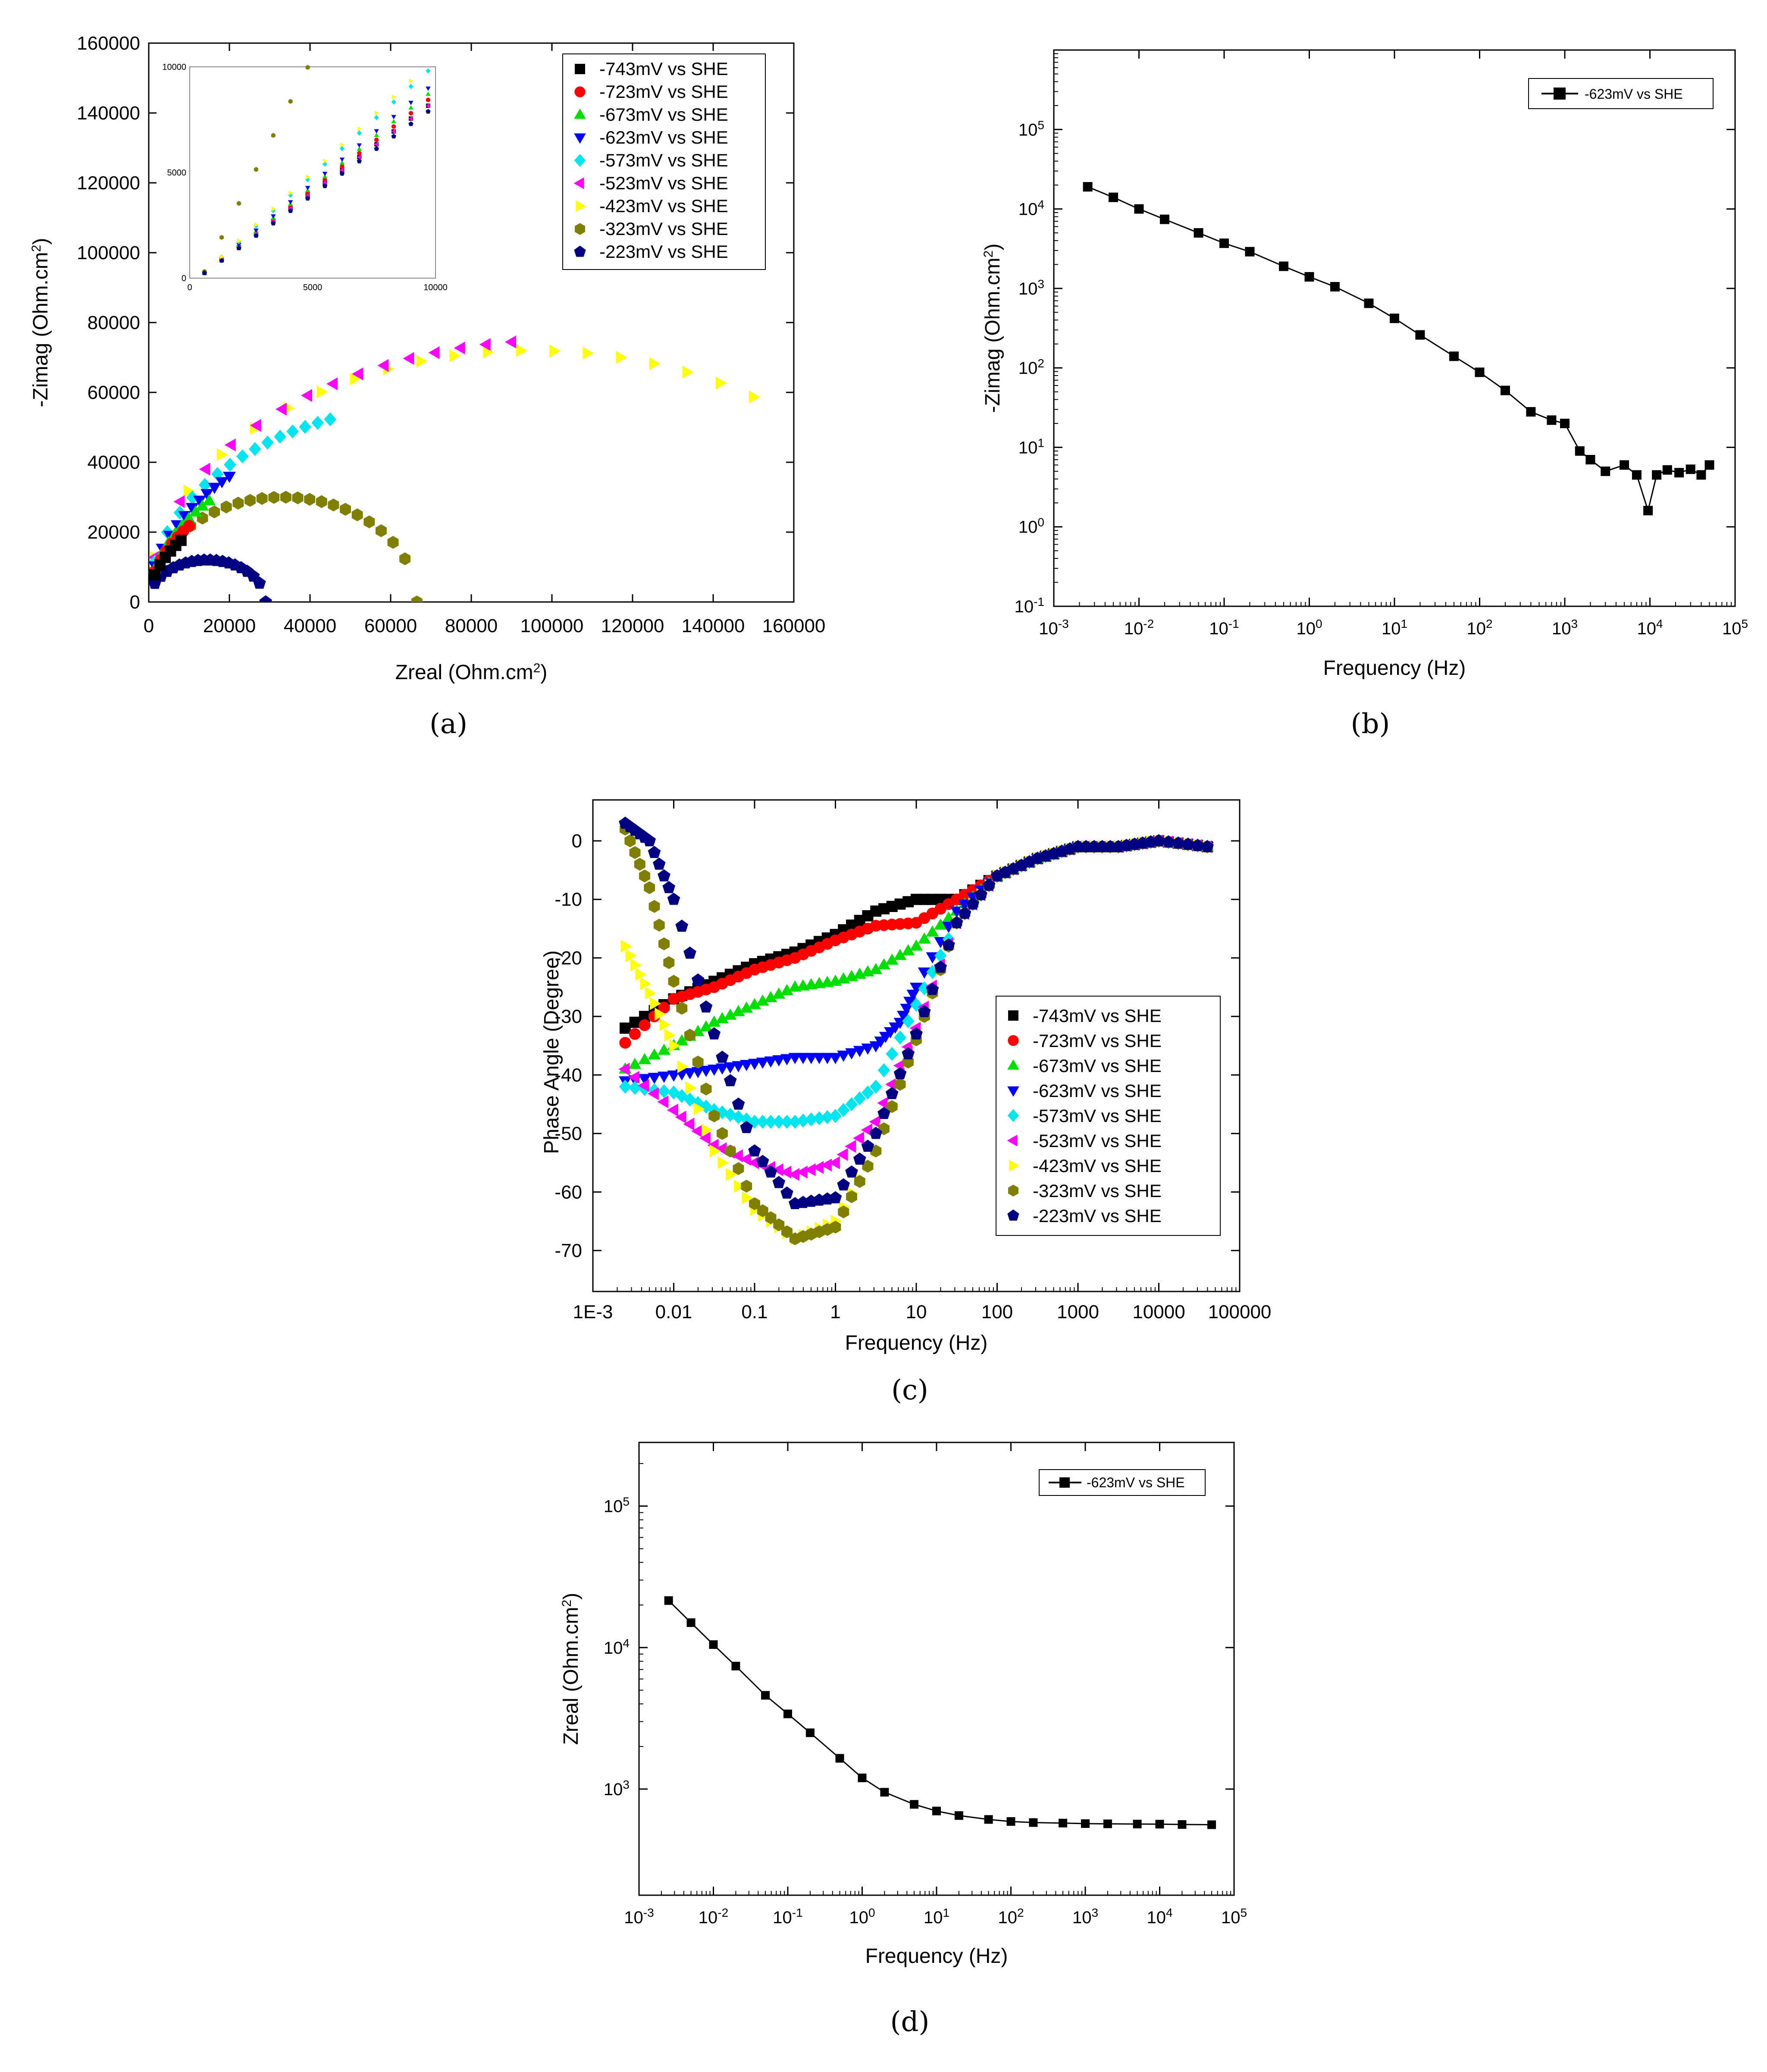 This screenshot has width=1767, height=2072. Describe the element at coordinates (835, 1312) in the screenshot. I see `x-tick-label: 1` at that location.